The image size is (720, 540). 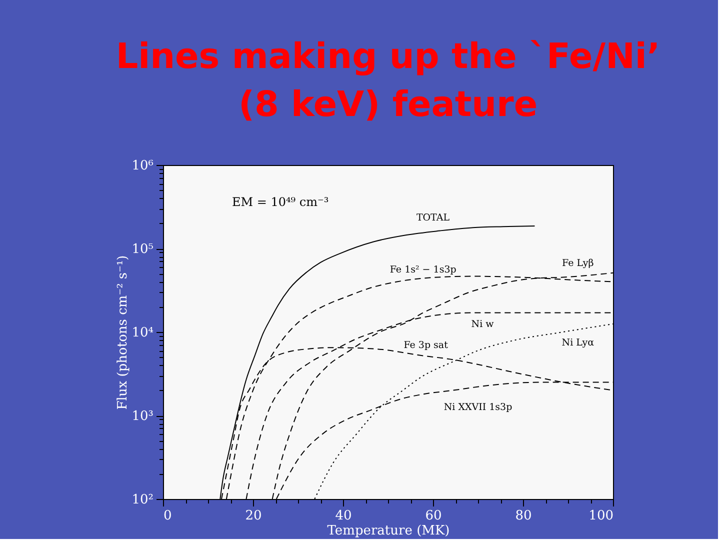 What do you see at coordinates (423, 270) in the screenshot?
I see `series-label: Fe 1s² − 1s3p` at bounding box center [423, 270].